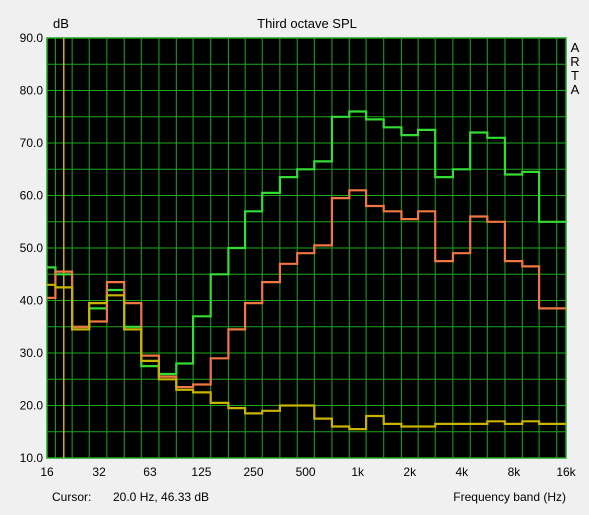 Image resolution: width=589 pixels, height=515 pixels. Describe the element at coordinates (32, 458) in the screenshot. I see `y-tick-label: 10.0` at that location.